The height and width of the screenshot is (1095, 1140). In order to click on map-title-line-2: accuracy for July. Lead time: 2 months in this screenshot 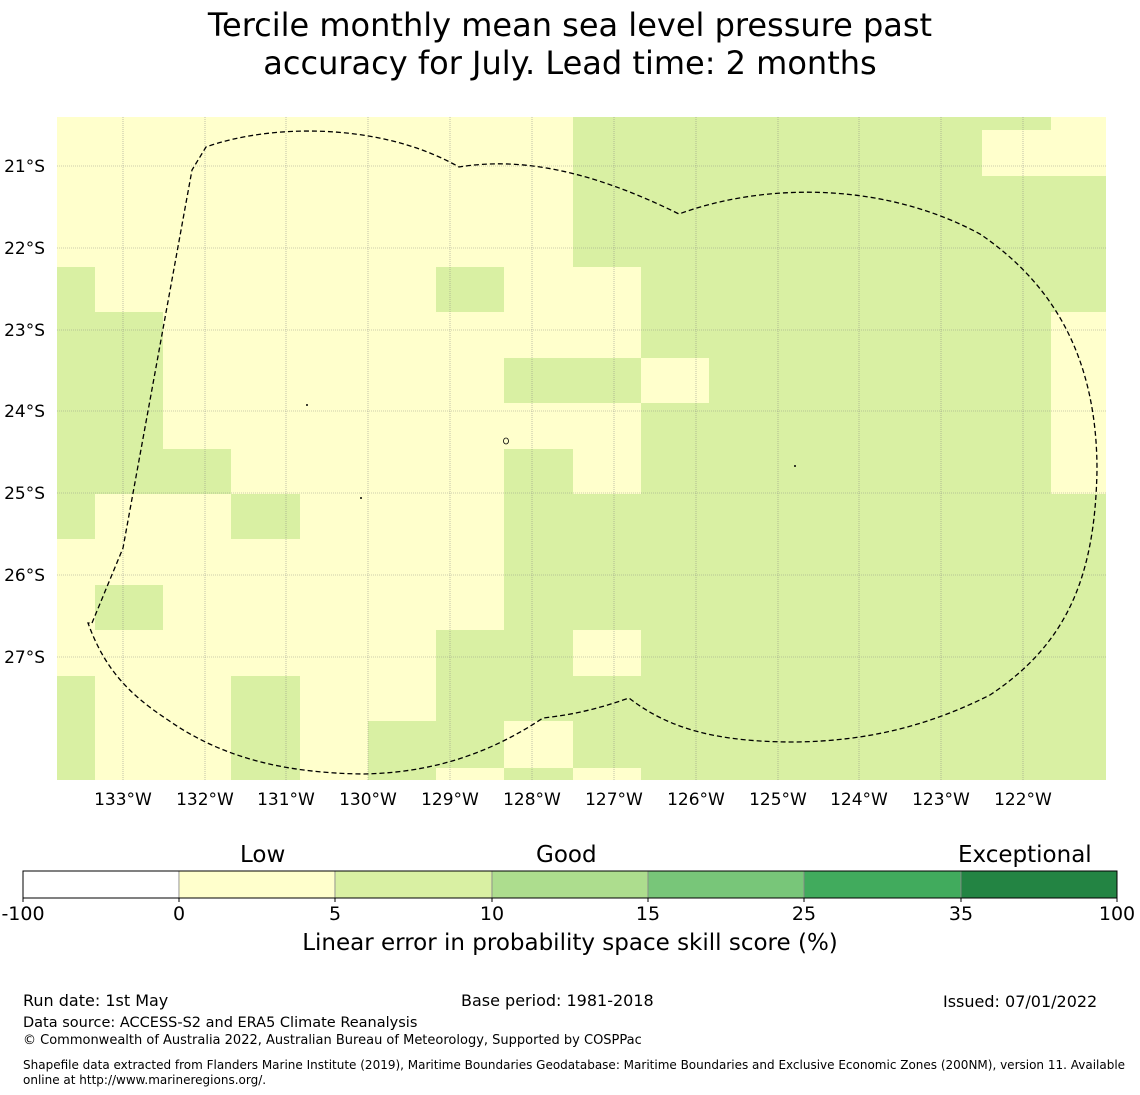, I will do `click(570, 63)`.